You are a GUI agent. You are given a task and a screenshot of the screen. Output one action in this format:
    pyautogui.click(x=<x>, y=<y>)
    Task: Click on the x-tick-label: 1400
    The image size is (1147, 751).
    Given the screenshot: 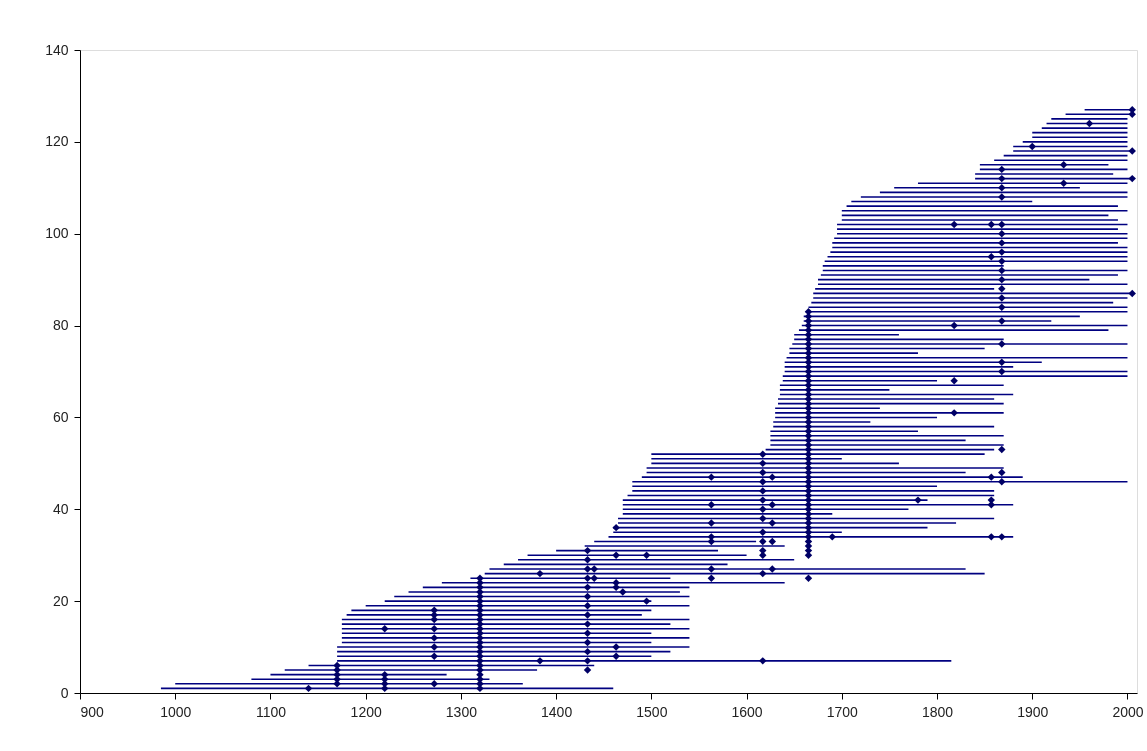 What is the action you would take?
    pyautogui.click(x=557, y=711)
    